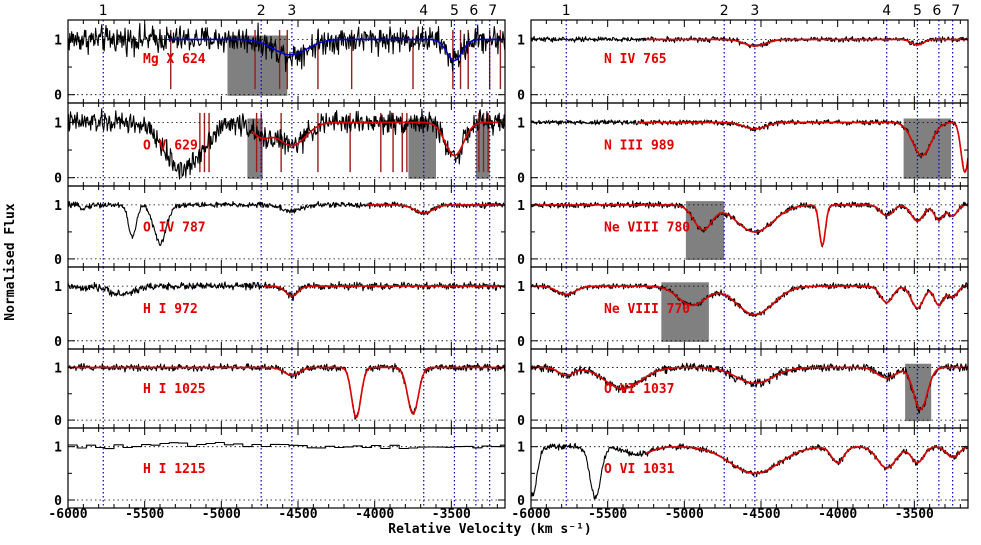  What do you see at coordinates (647, 309) in the screenshot?
I see `ion-label: Ne VIII 770` at bounding box center [647, 309].